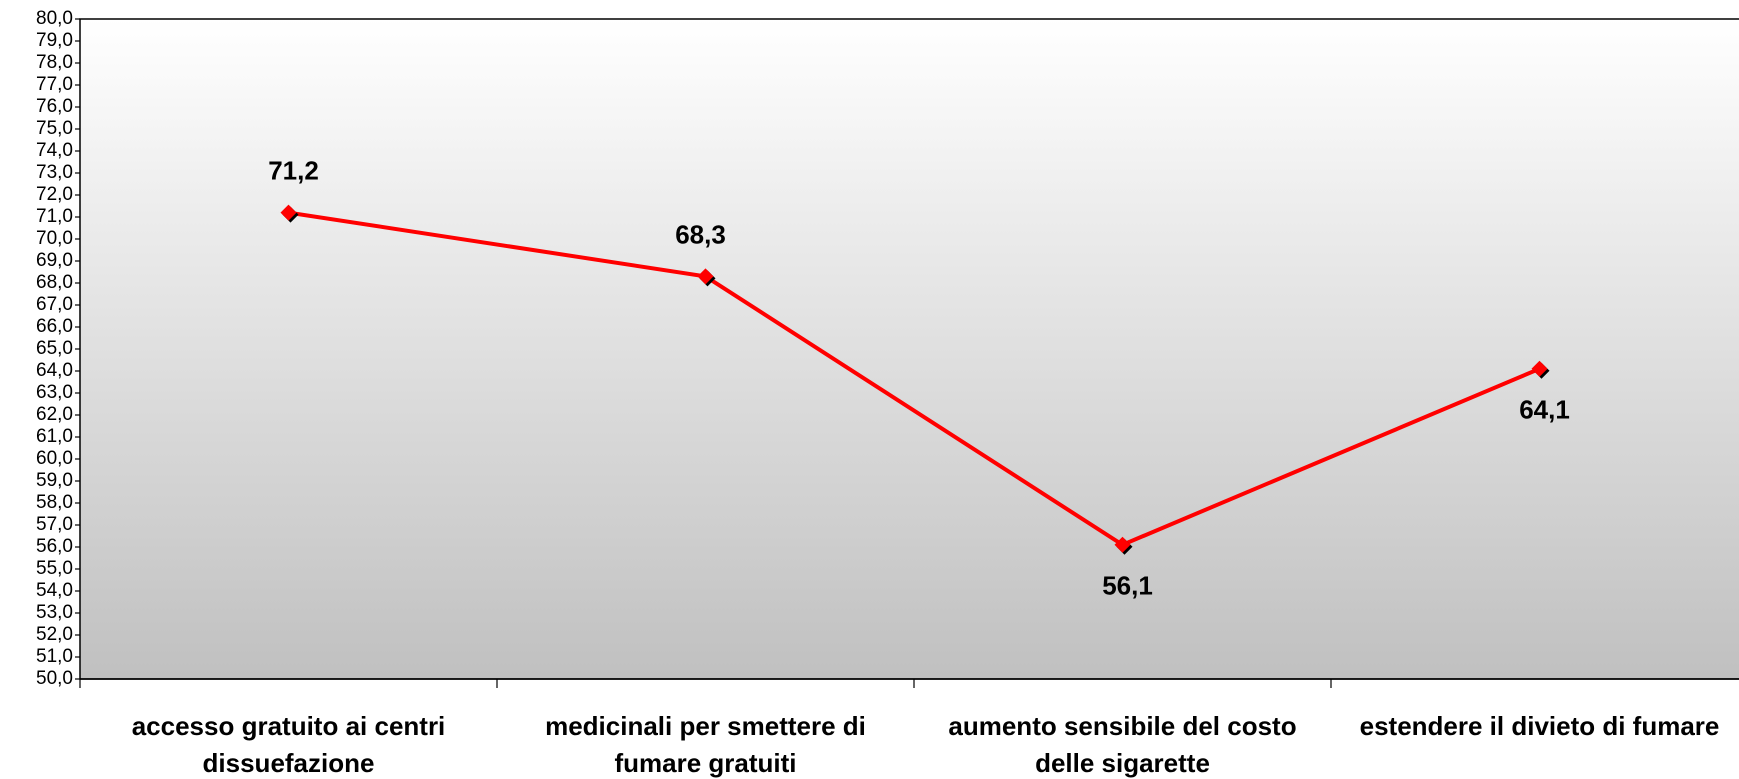 The width and height of the screenshot is (1739, 779). I want to click on y-tick-label: 71,0, so click(54, 216).